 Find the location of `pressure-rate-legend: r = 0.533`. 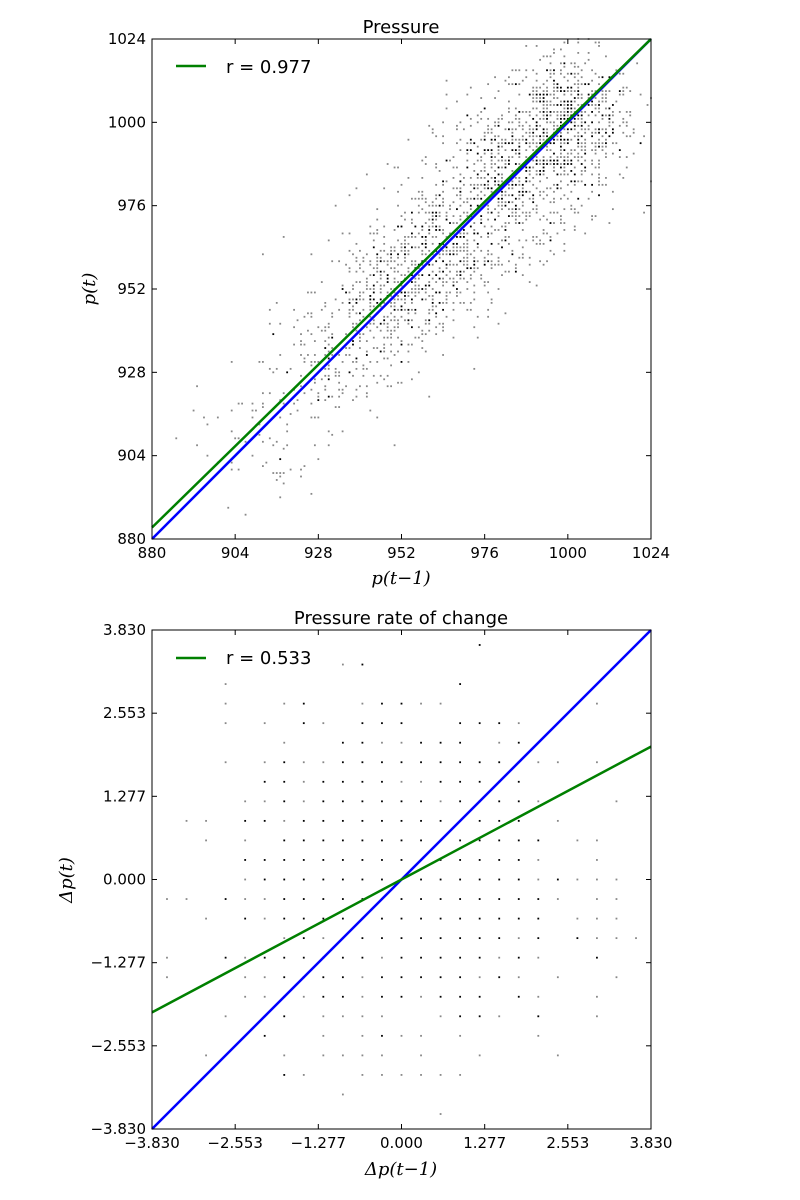

pressure-rate-legend: r = 0.533 is located at coordinates (243, 658).